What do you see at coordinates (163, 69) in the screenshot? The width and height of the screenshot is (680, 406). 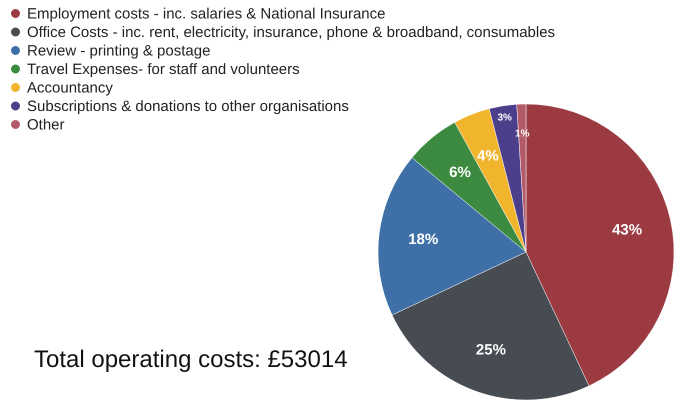 I see `legend-label: Travel Expenses- for staff and volunteers` at bounding box center [163, 69].